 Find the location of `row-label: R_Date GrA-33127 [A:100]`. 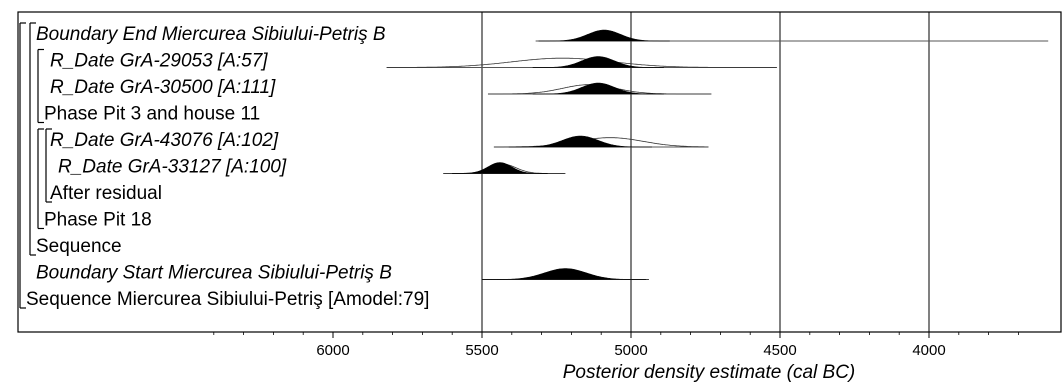

row-label: R_Date GrA-33127 [A:100] is located at coordinates (172, 167).